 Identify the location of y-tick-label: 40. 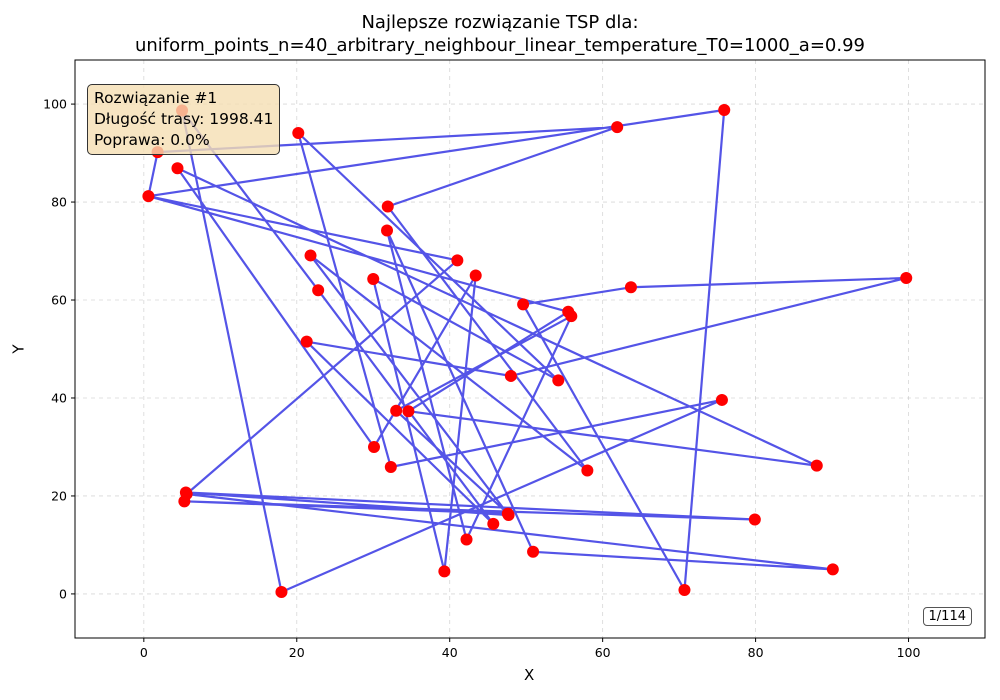
(59, 397).